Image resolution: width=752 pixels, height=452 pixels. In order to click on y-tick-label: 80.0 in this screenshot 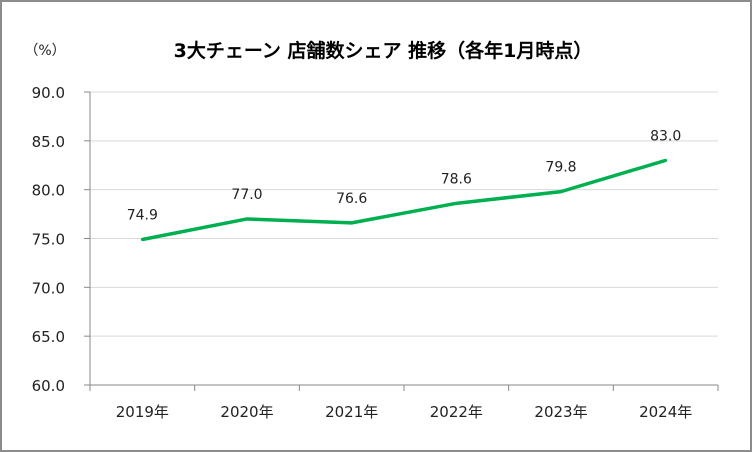, I will do `click(48, 191)`.